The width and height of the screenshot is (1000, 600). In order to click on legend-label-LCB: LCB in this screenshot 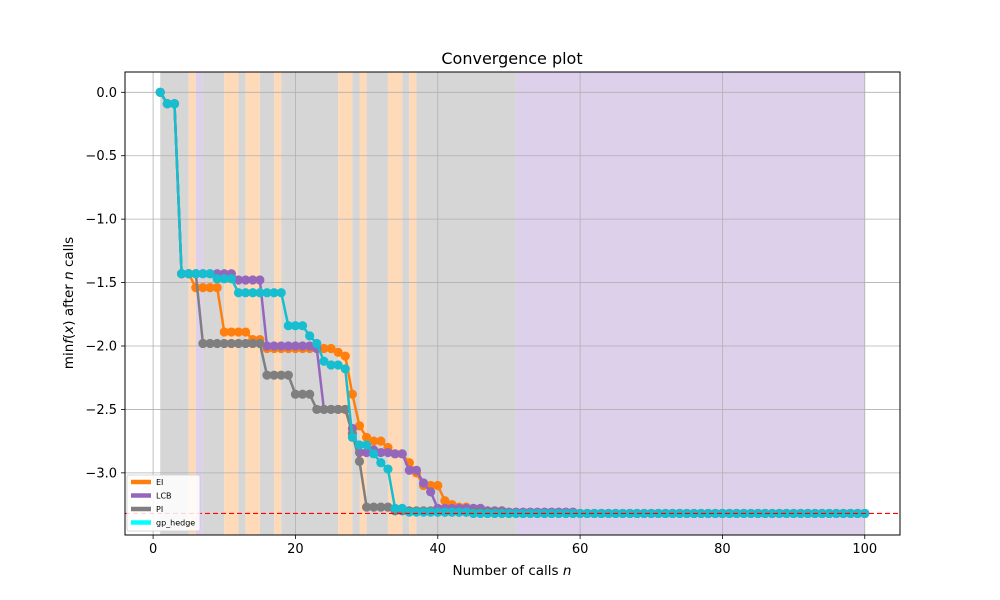, I will do `click(164, 496)`.